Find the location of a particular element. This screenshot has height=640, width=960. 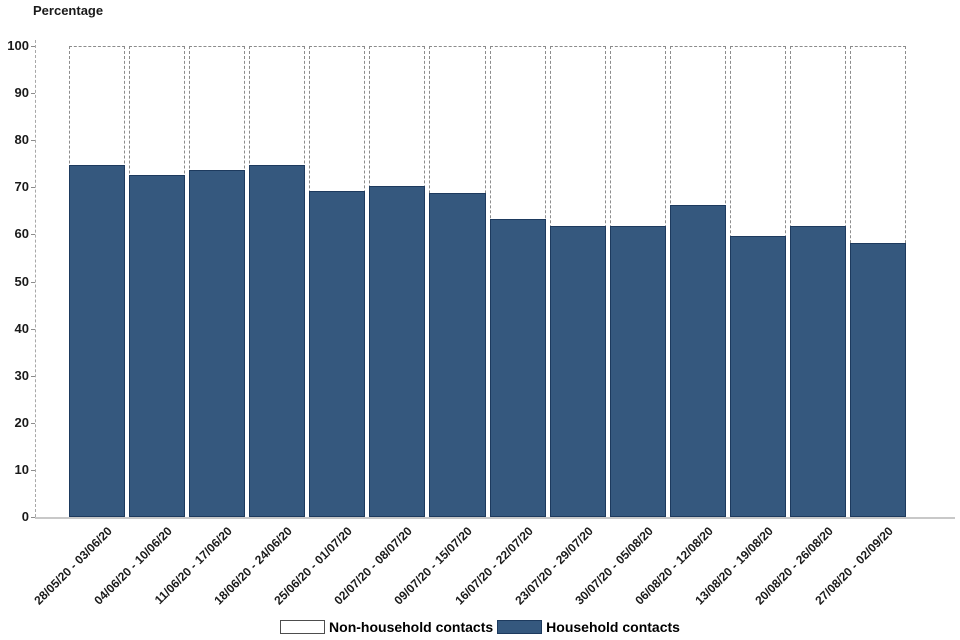

y-tick-label: 0 is located at coordinates (25, 516).